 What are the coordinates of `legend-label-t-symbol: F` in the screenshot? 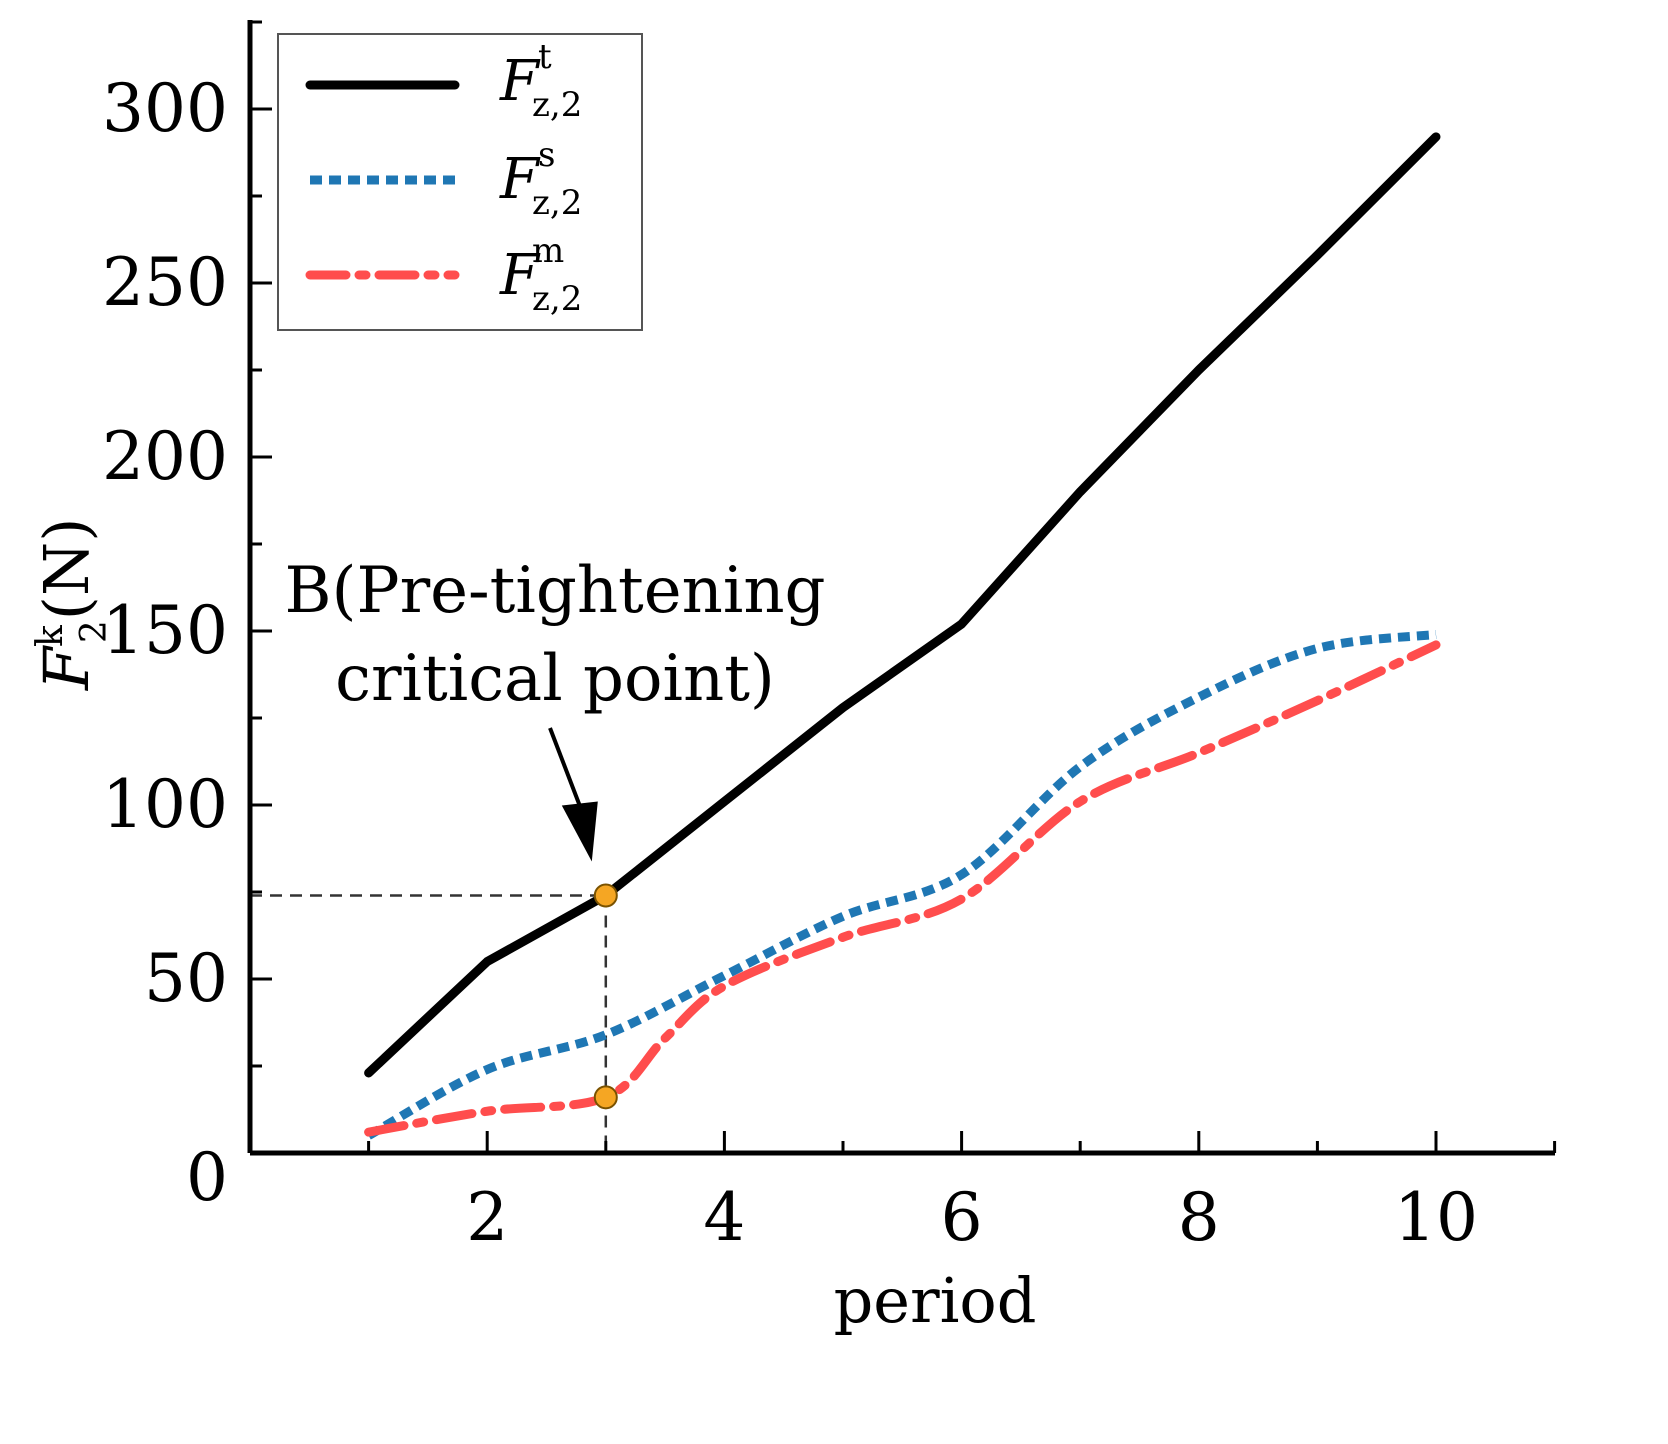 It's located at (520, 81).